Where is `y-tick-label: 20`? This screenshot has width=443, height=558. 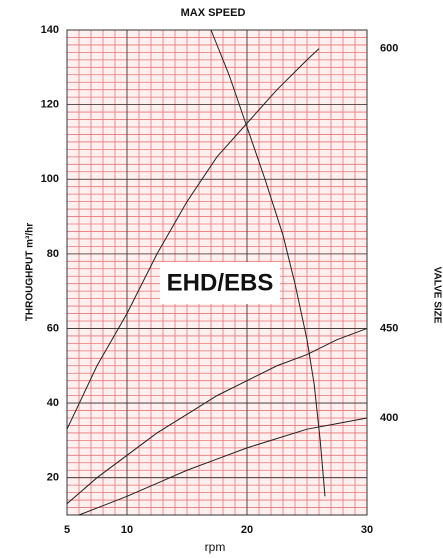 y-tick-label: 20 is located at coordinates (53, 478).